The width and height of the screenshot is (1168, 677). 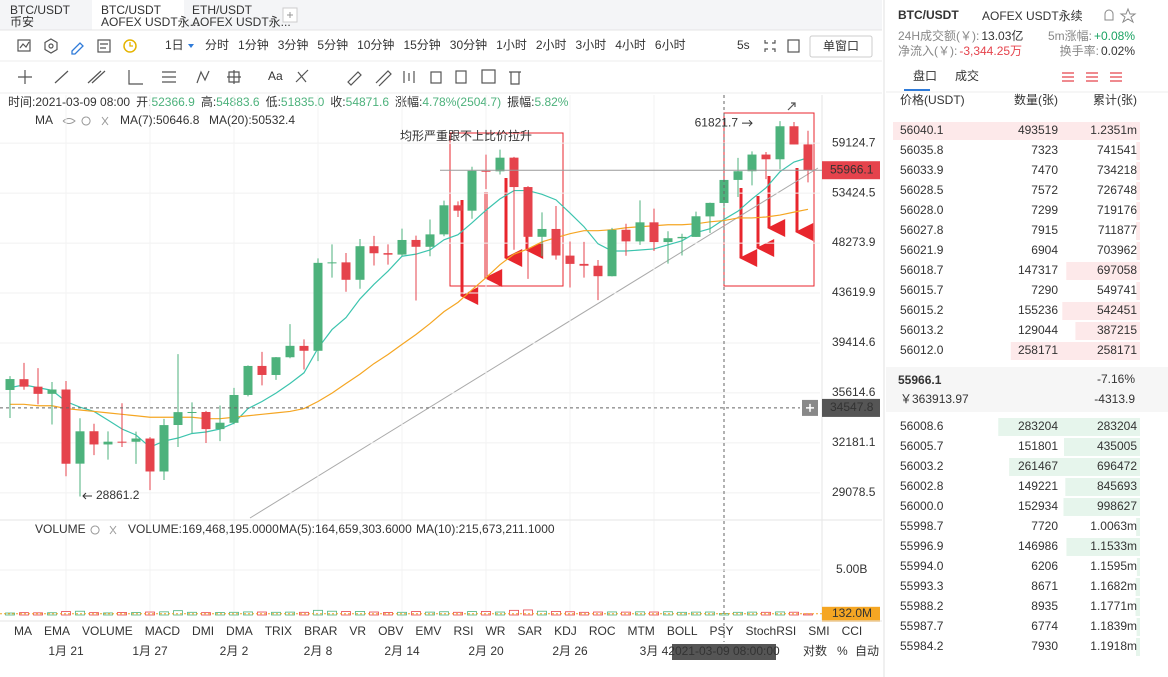 I want to click on indicator-tab: EMA, so click(x=57, y=631).